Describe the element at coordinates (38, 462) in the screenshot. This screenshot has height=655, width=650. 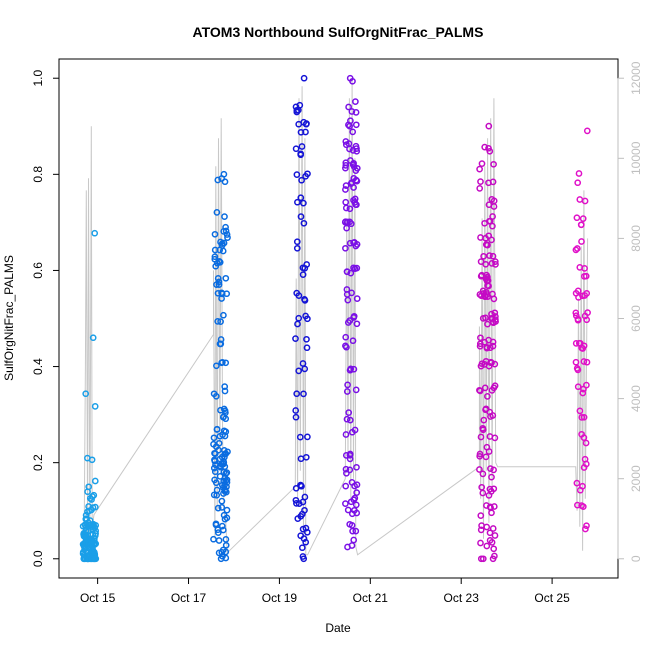
I see `y-tick-label: 0.2` at that location.